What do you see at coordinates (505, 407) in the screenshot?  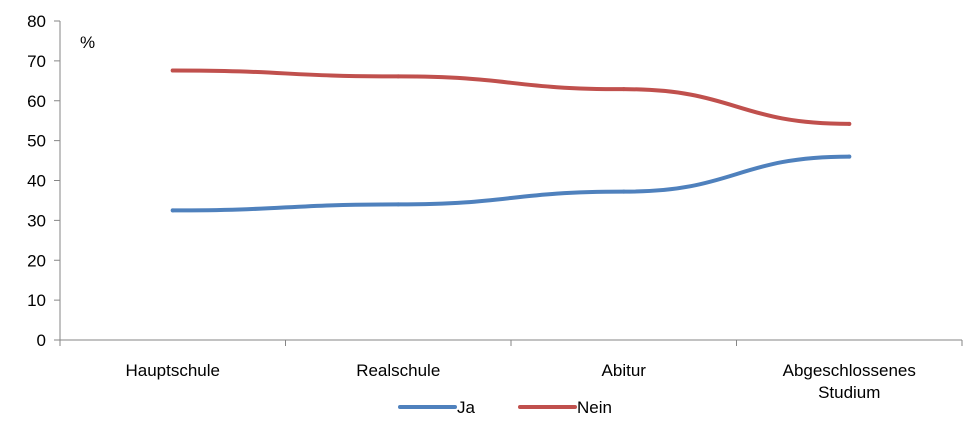 I see `legend: Ja Nein` at bounding box center [505, 407].